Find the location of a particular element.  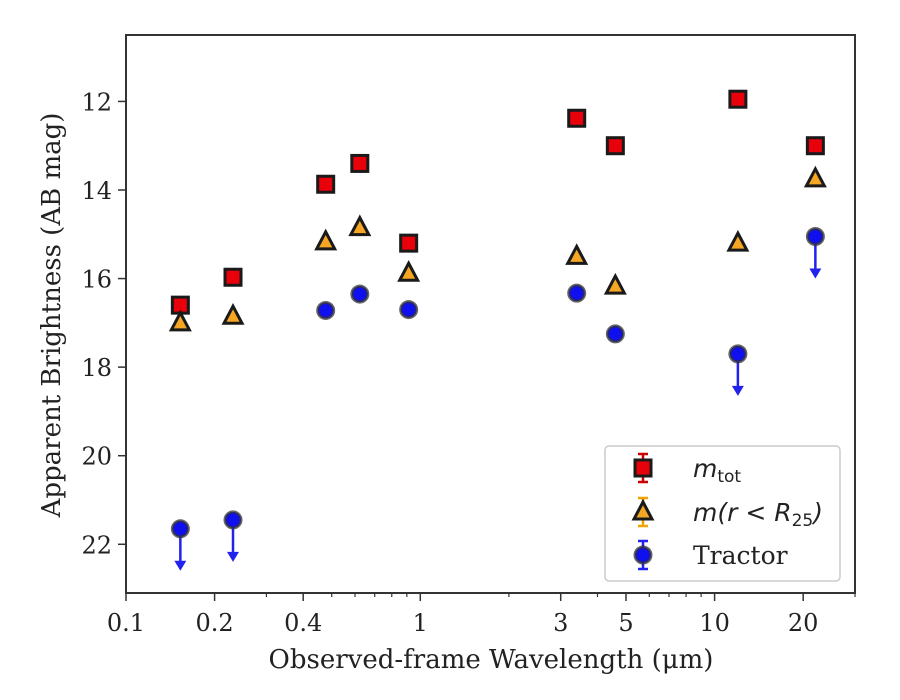

x-tick-label: 20 is located at coordinates (803, 623).